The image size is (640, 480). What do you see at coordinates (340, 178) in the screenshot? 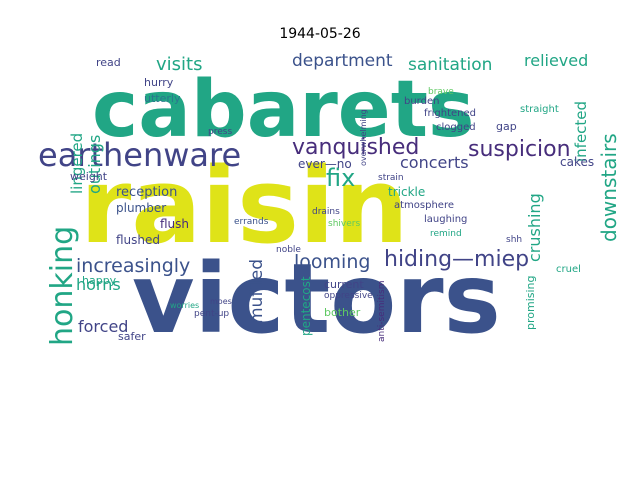
I see `word-fix: fix` at bounding box center [340, 178].